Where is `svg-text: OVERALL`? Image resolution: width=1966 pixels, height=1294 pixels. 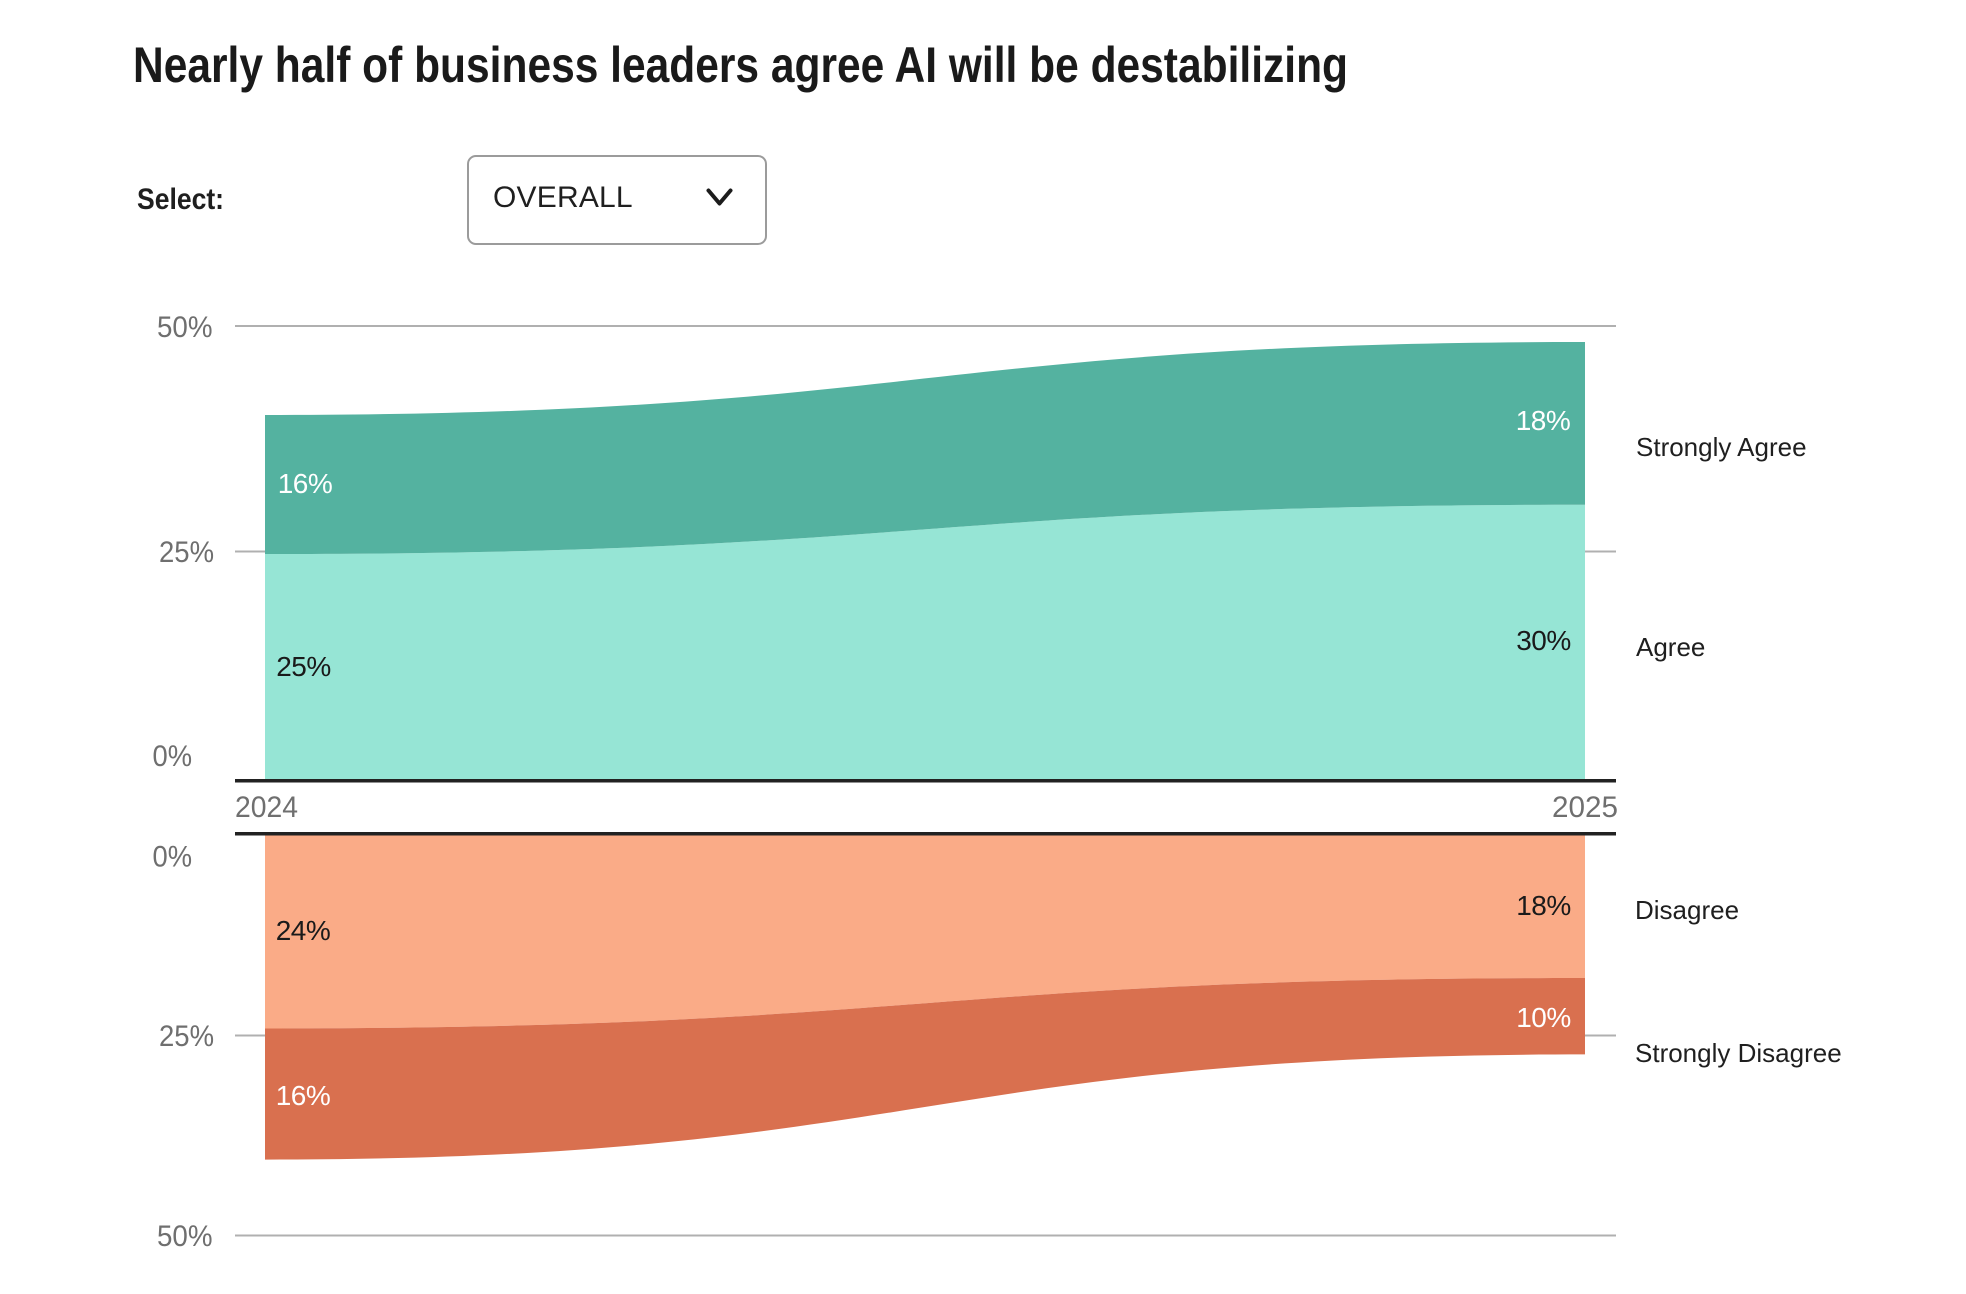
svg-text: OVERALL is located at coordinates (563, 197).